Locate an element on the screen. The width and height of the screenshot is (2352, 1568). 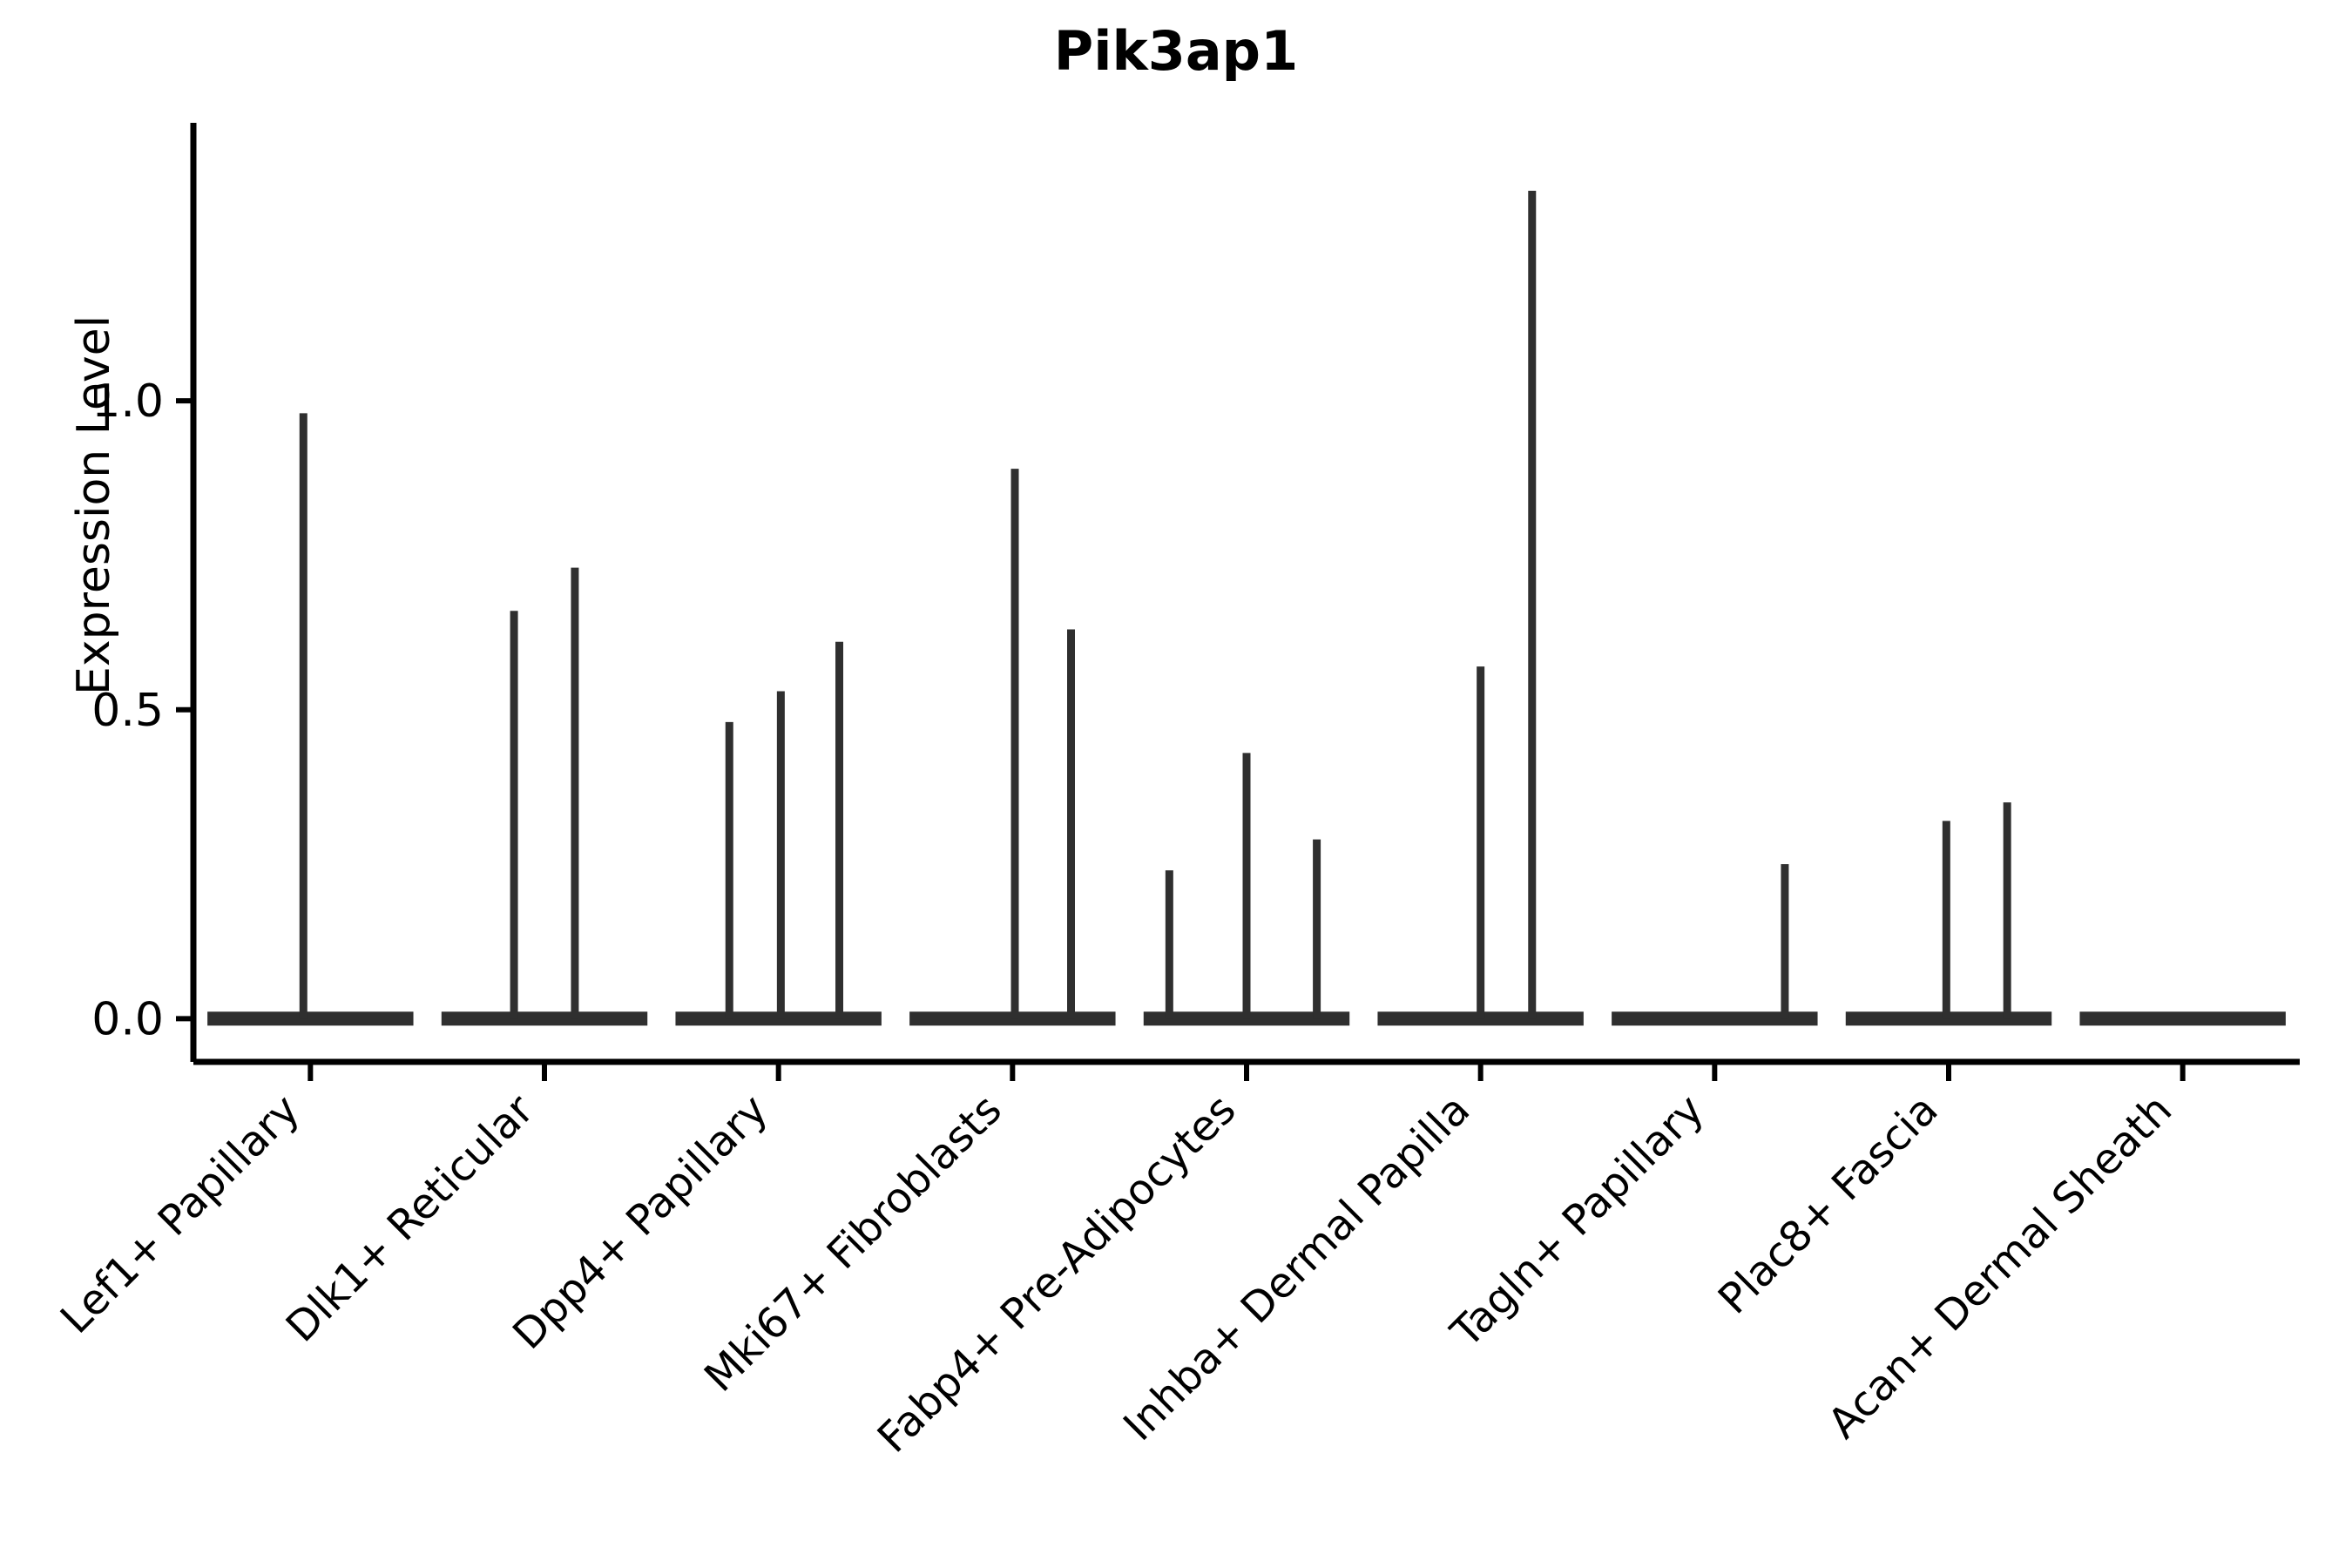
x-tick-label: Tagln+ Papillary is located at coordinates (1577, 1221).